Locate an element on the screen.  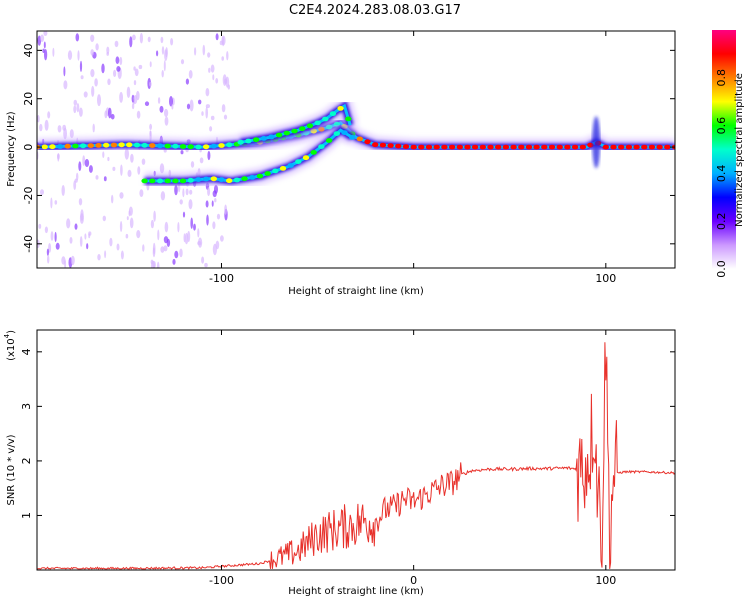
snr-multiplier: (x104) is located at coordinates (10, 345).